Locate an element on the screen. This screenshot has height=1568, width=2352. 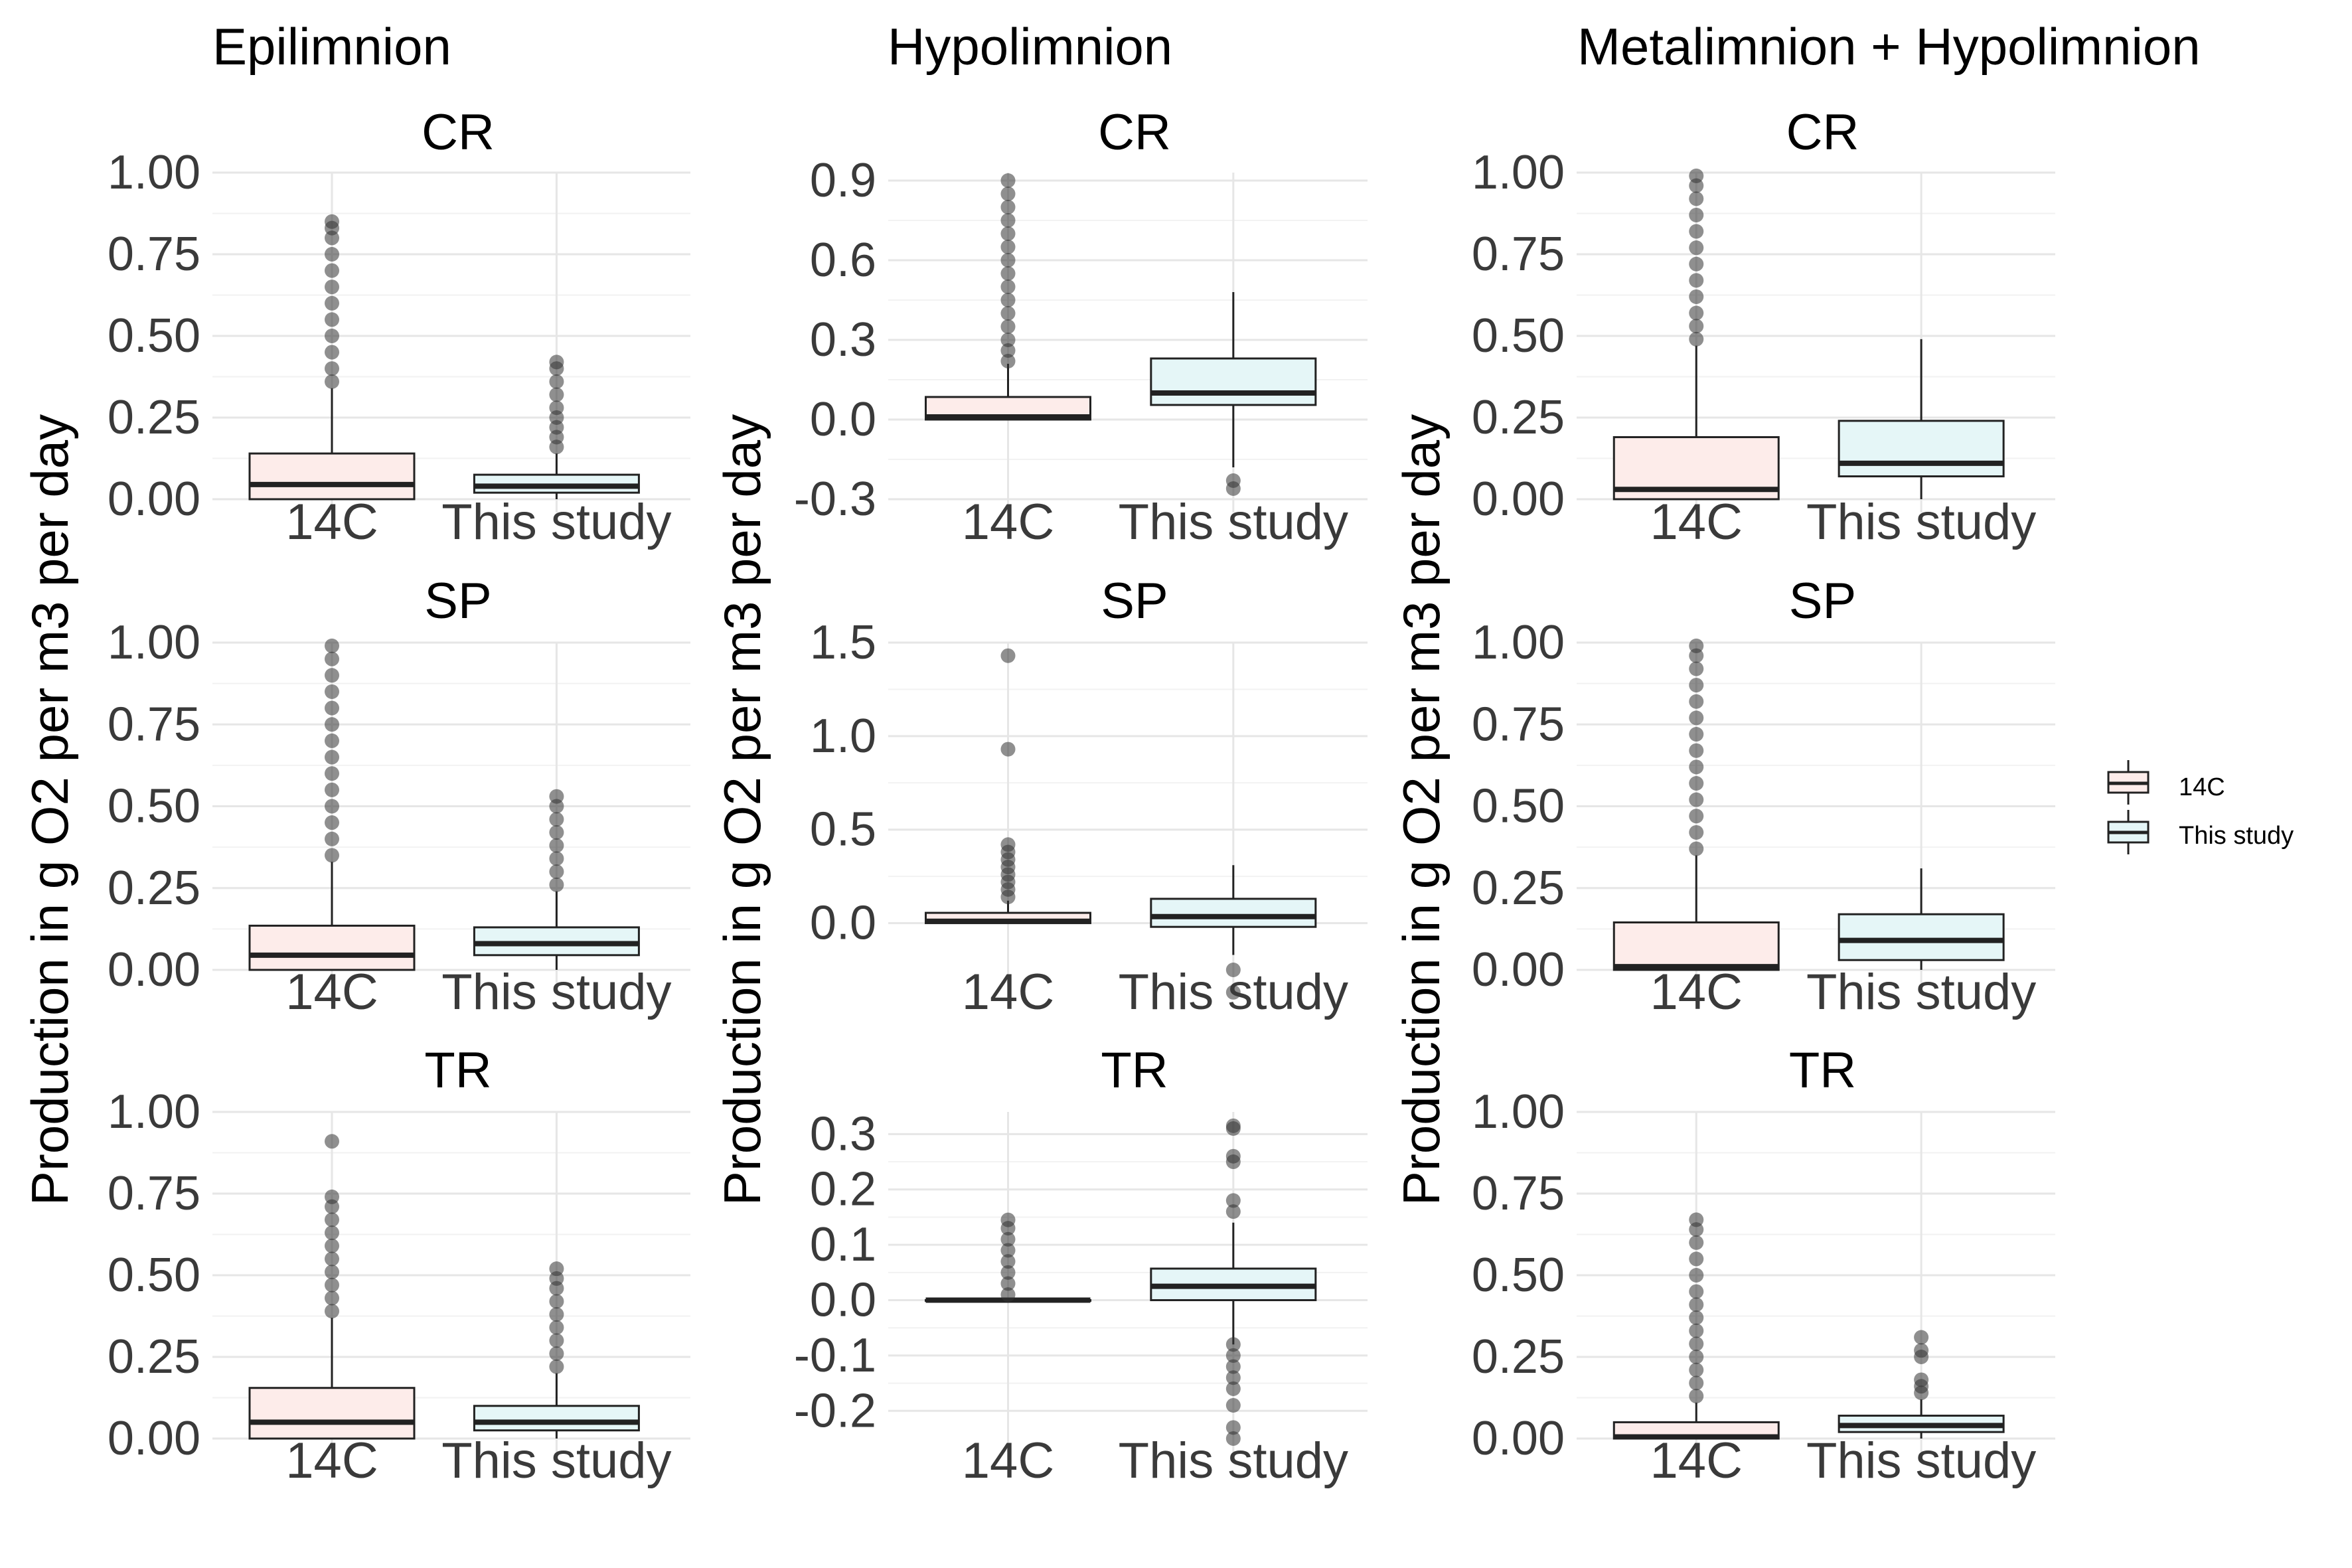
legend-label-14c: 14C is located at coordinates (2202, 787).